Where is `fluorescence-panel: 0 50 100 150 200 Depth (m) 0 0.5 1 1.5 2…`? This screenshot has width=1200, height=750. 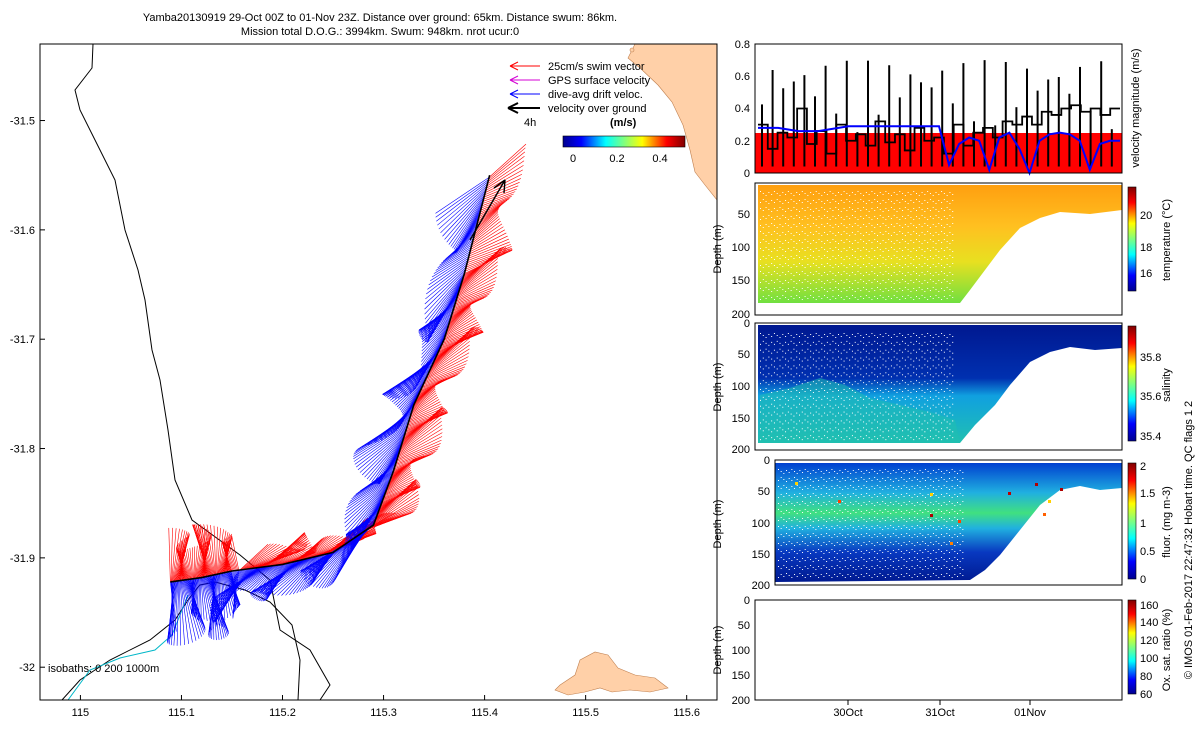
fluorescence-panel: 0 50 100 150 200 Depth (m) 0 0.5 1 1.5 2… is located at coordinates (942, 523).